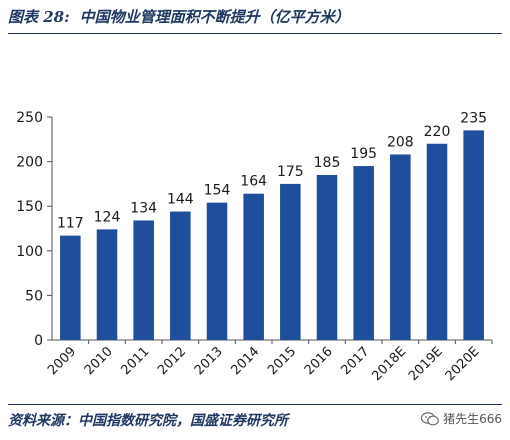 Image resolution: width=510 pixels, height=440 pixels. What do you see at coordinates (70, 224) in the screenshot?
I see `bar-value-label: 117` at bounding box center [70, 224].